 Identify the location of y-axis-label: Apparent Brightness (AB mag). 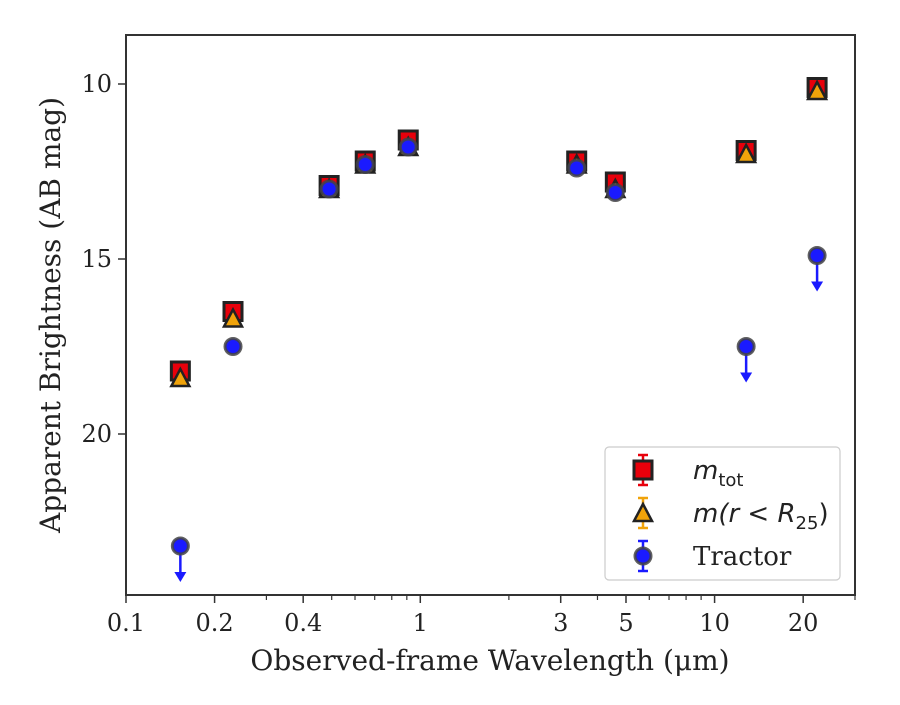
(50, 315).